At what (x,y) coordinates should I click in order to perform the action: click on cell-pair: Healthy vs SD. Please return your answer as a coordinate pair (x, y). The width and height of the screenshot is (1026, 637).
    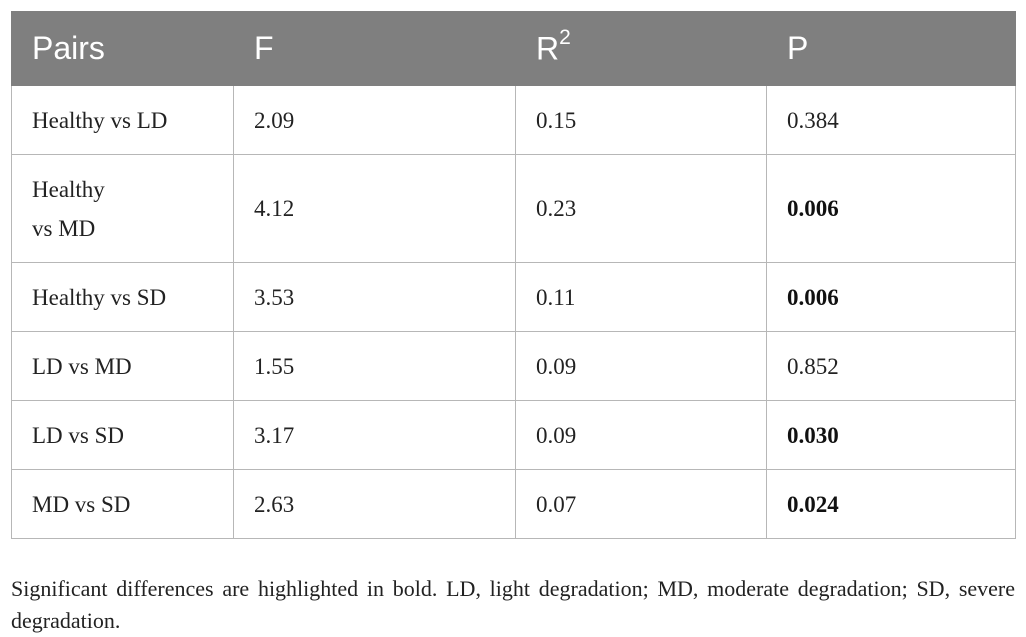
    Looking at the image, I should click on (122, 297).